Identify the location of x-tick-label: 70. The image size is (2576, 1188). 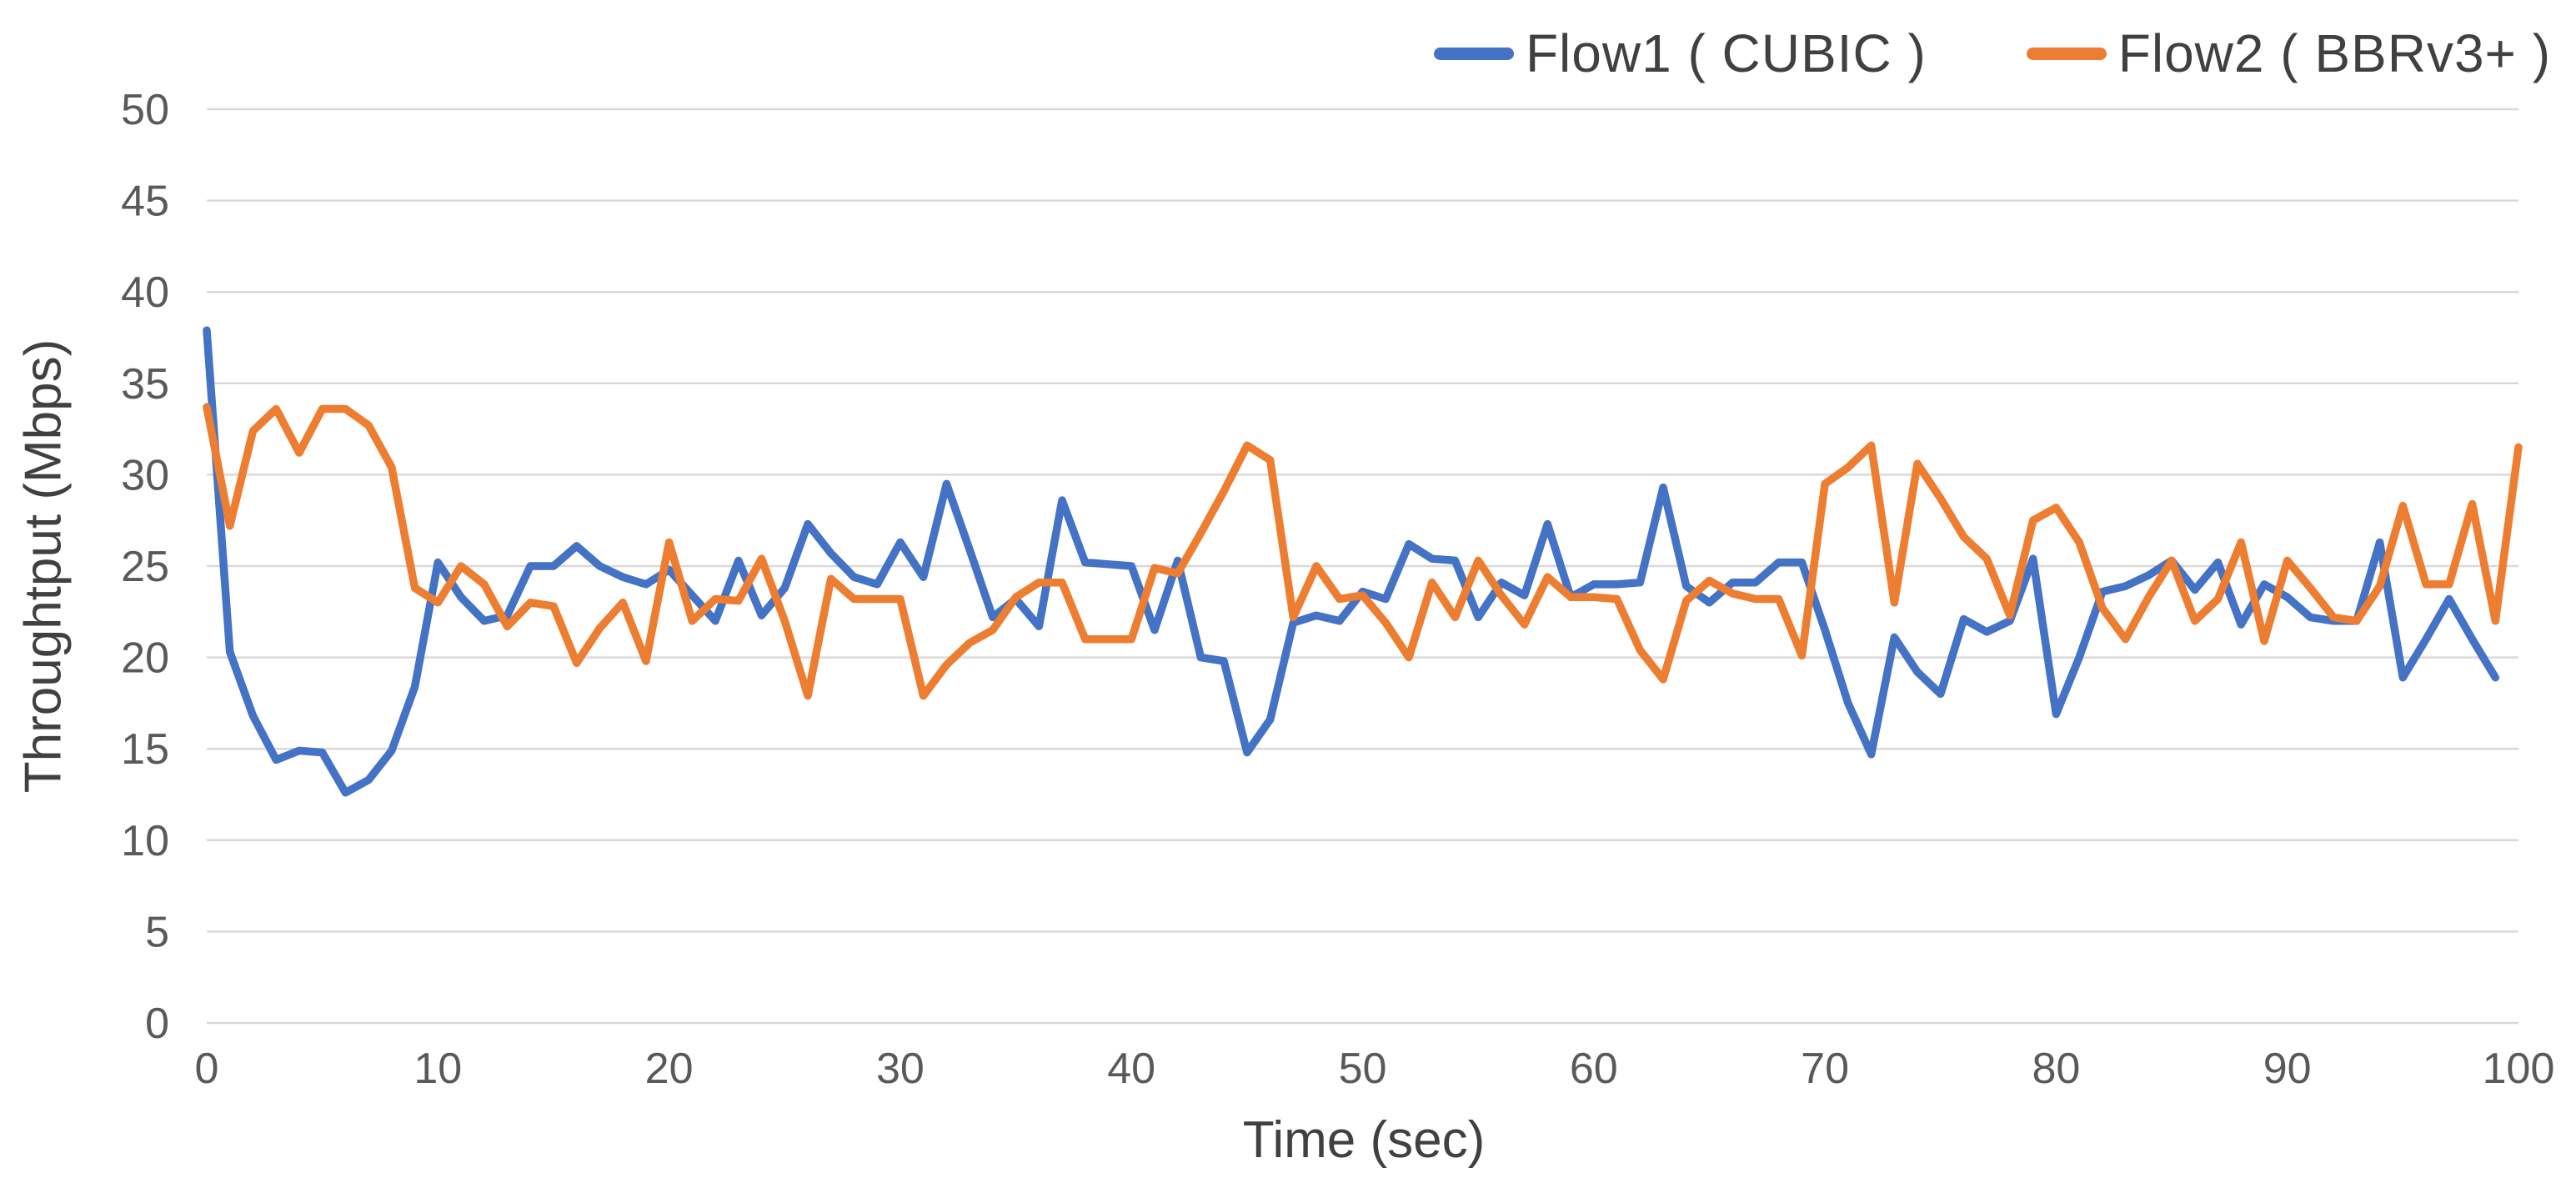
(1825, 1069).